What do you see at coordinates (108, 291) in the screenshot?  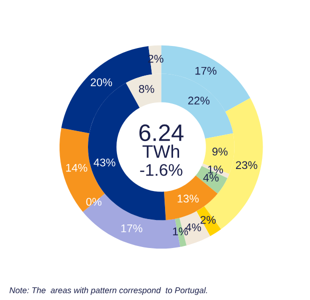 I see `text: Note: The areas with pattern correspond to Portugal.` at bounding box center [108, 291].